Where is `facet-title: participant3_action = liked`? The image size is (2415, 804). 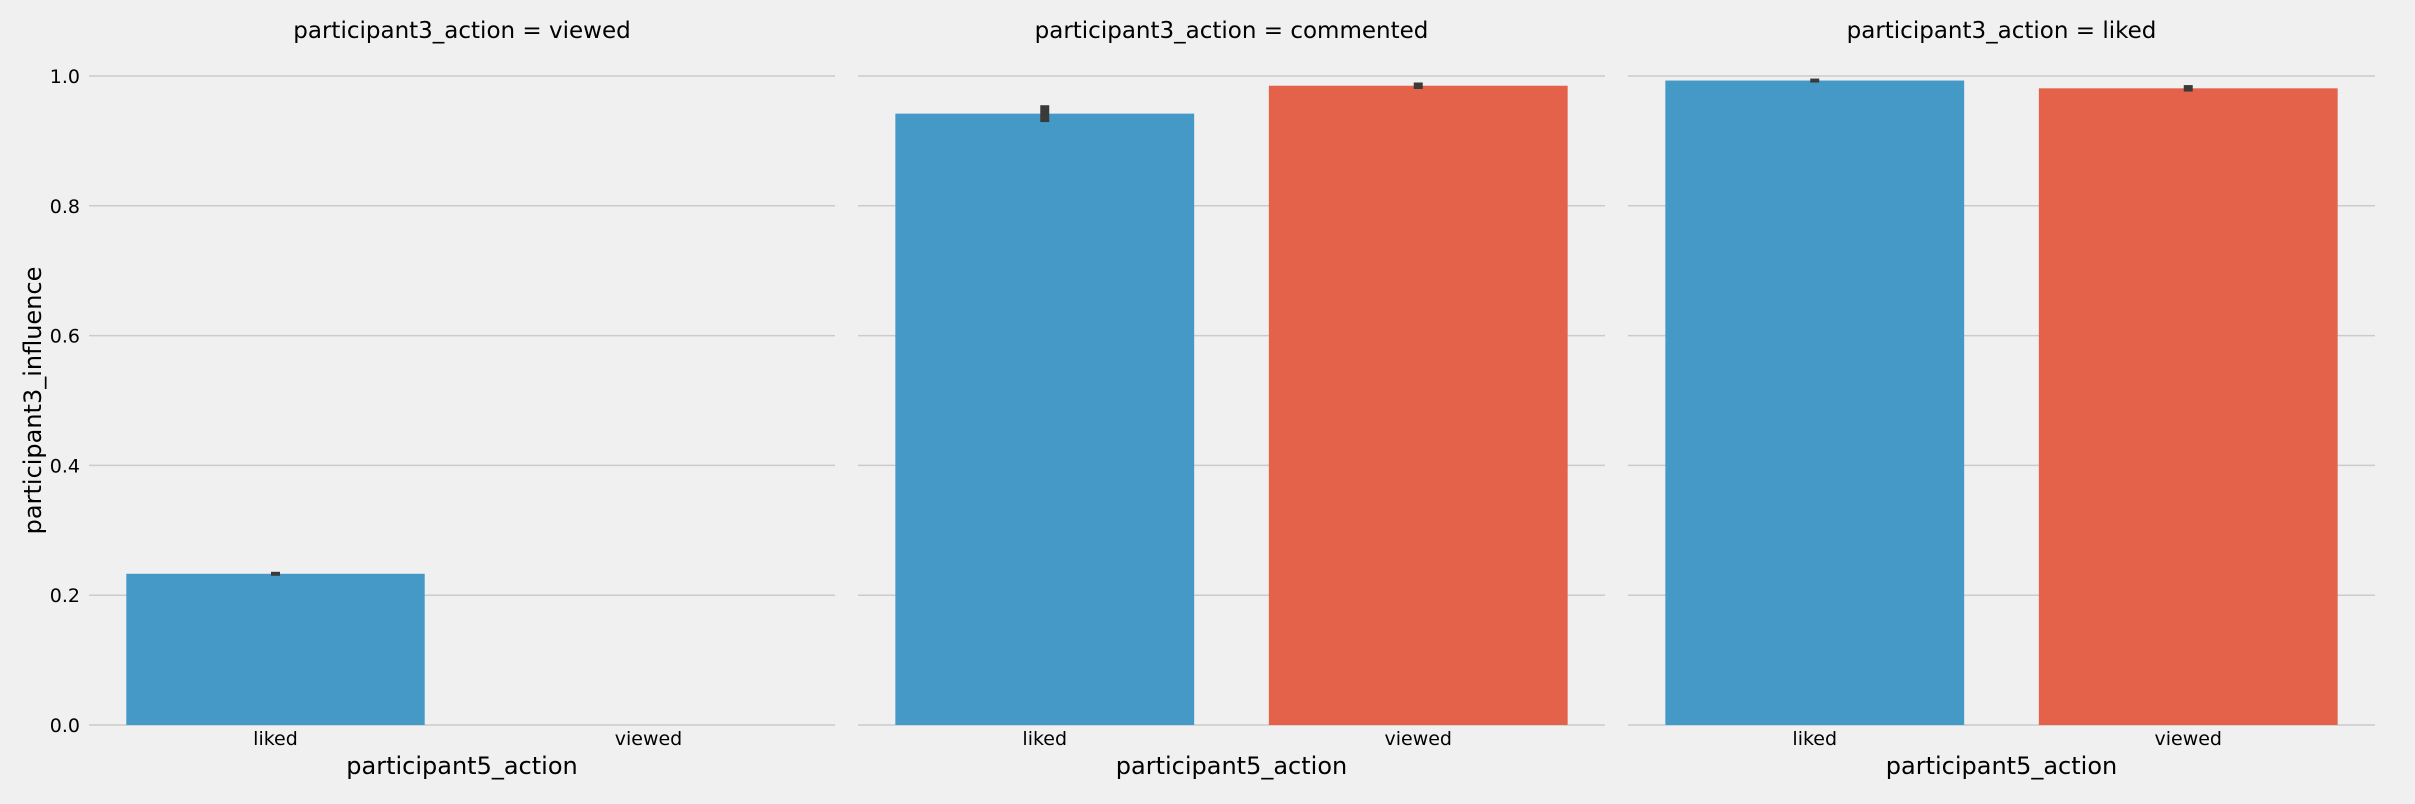 facet-title: participant3_action = liked is located at coordinates (2002, 31).